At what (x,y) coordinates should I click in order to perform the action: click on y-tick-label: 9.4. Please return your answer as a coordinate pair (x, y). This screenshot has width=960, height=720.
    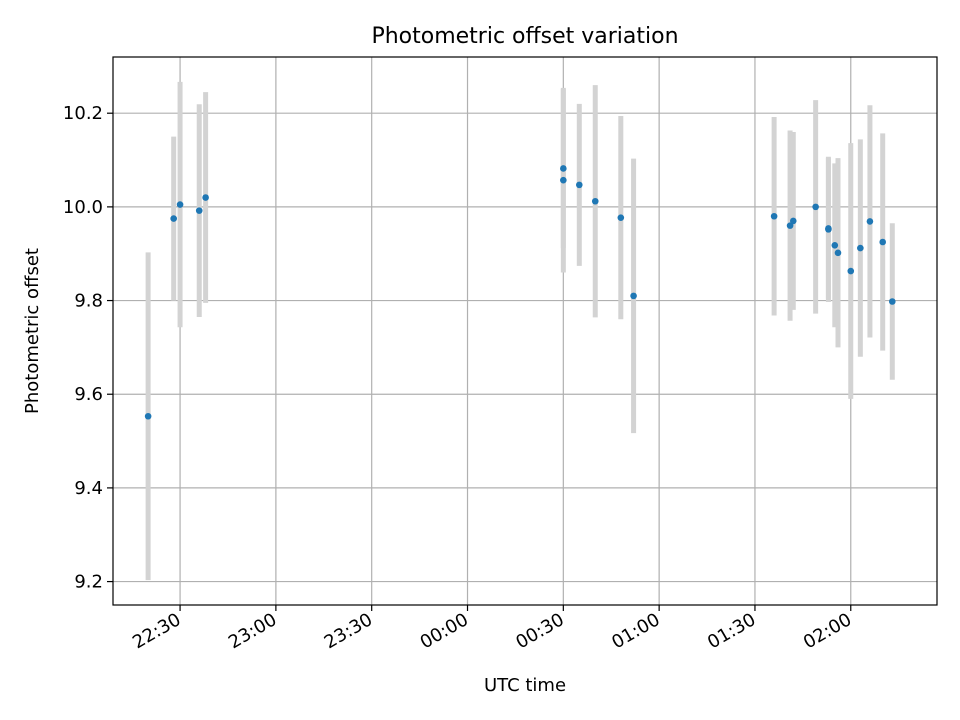
    Looking at the image, I should click on (88, 488).